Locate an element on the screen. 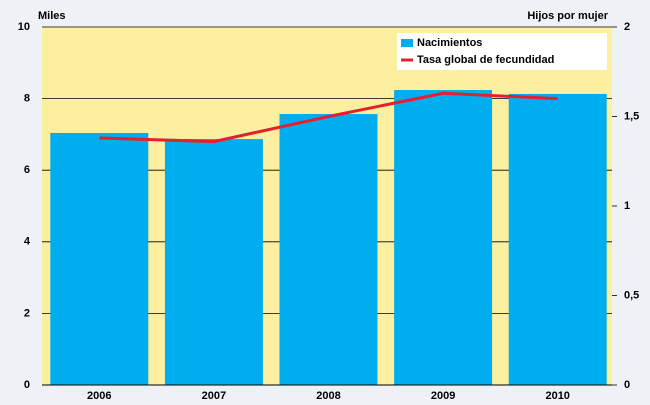 This screenshot has width=650, height=405. y-tick-label: 0 is located at coordinates (27, 385).